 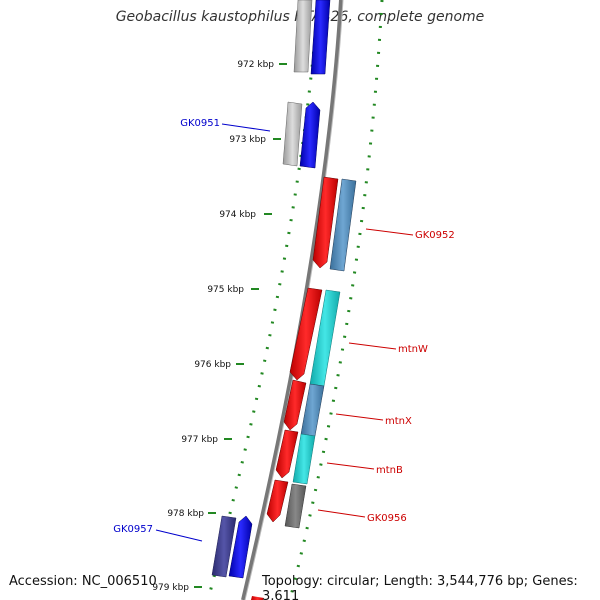 I want to click on major-ticks, so click(x=240, y=325).